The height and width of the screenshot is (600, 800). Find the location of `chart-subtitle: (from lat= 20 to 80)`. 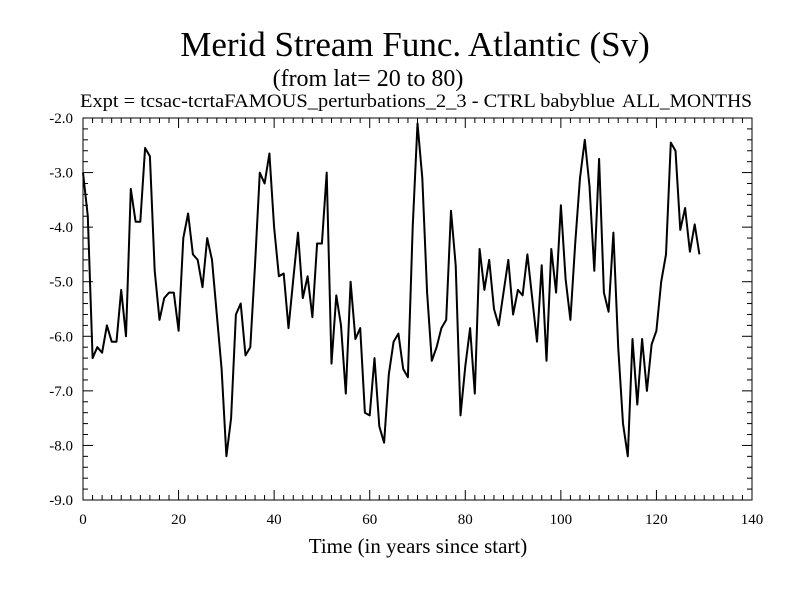

chart-subtitle: (from lat= 20 to 80) is located at coordinates (368, 79).